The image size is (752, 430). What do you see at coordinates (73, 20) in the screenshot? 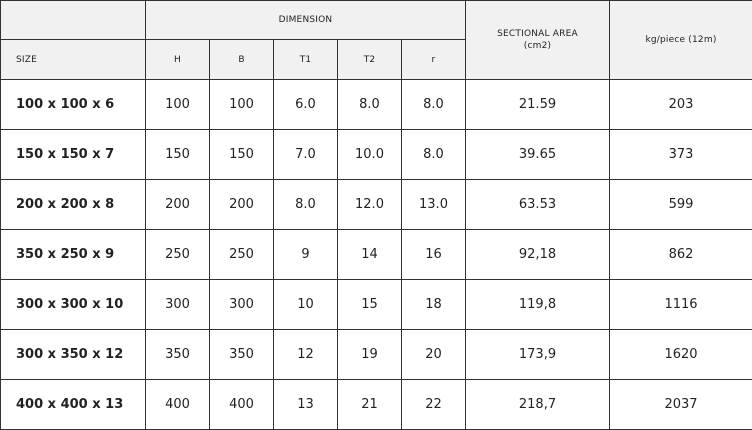
I see `header-blank-cell` at bounding box center [73, 20].